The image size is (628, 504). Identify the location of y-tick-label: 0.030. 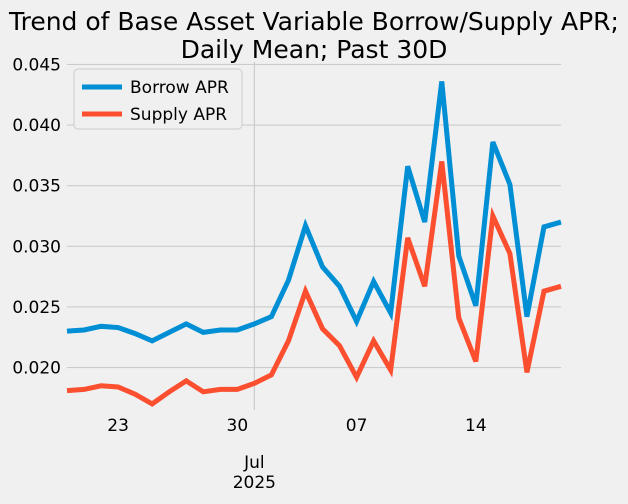
(36, 247).